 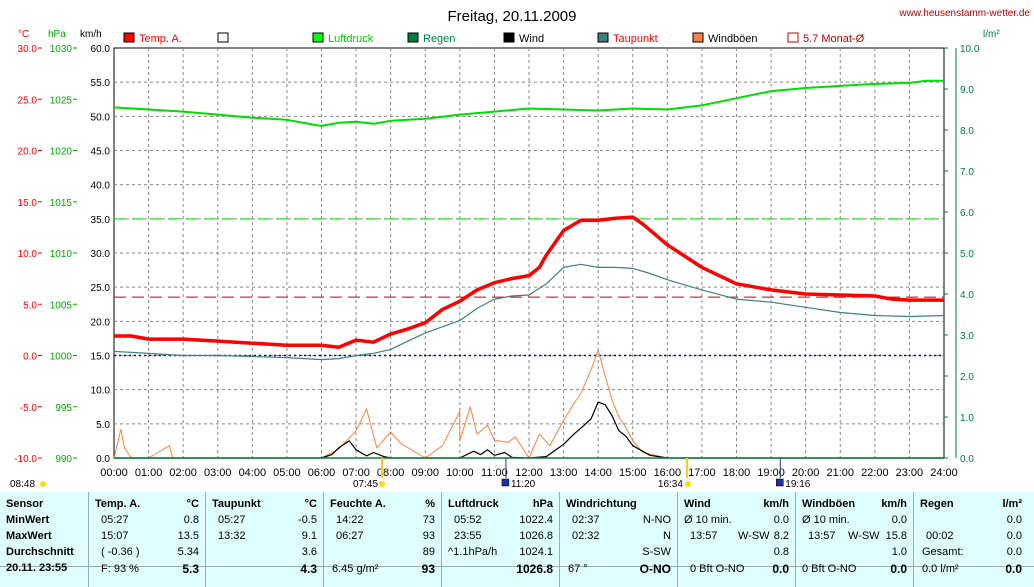 I want to click on luftdruck-unit: hPa, so click(x=542, y=504).